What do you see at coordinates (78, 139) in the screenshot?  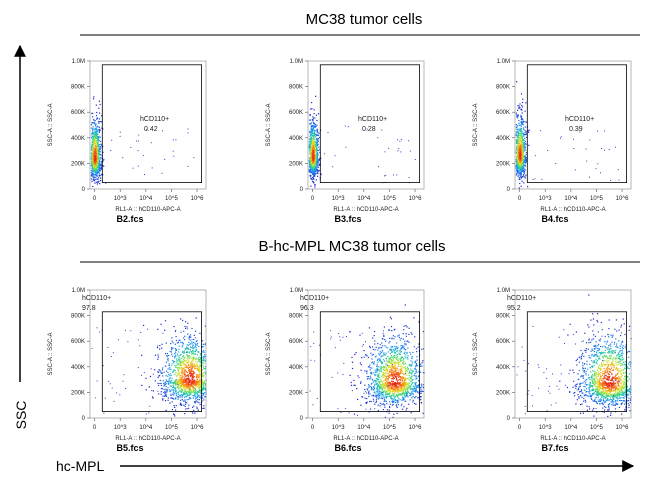 I see `y-tick-label: 400K` at bounding box center [78, 139].